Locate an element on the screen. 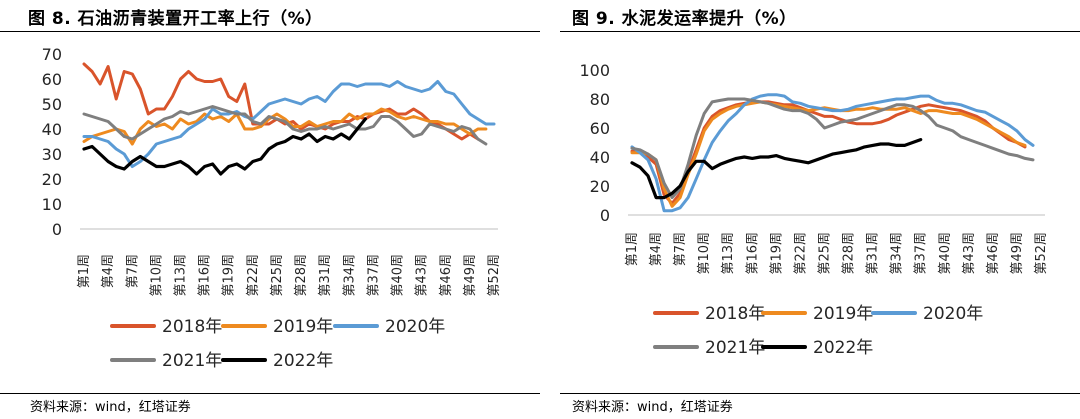  chart-title: 图 8. 石油沥青装置开工率上行（%） is located at coordinates (175, 19).